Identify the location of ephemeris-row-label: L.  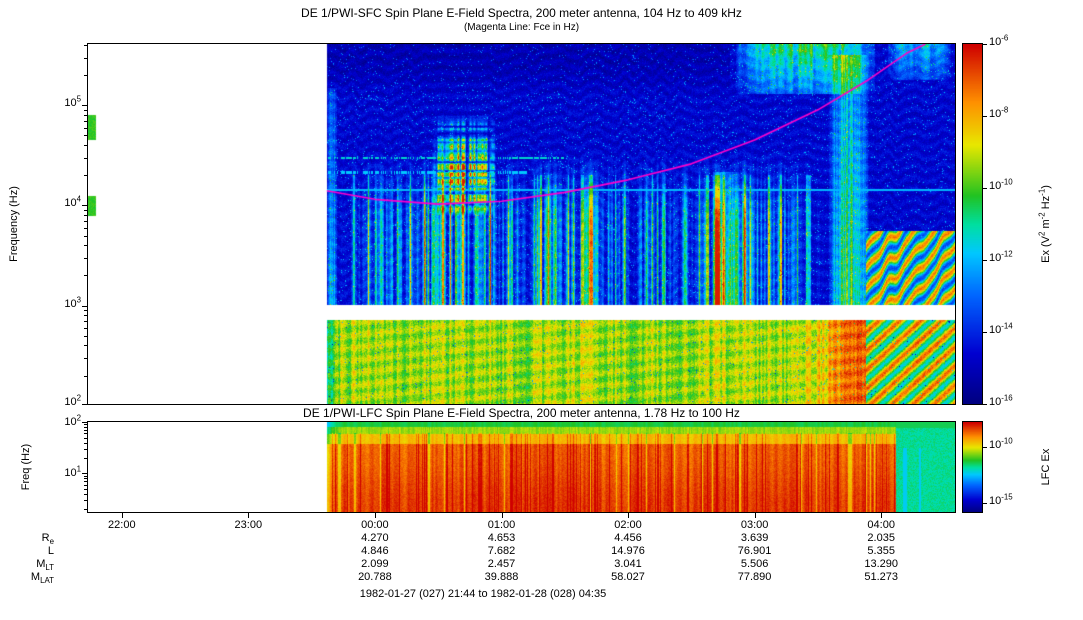
(50, 551).